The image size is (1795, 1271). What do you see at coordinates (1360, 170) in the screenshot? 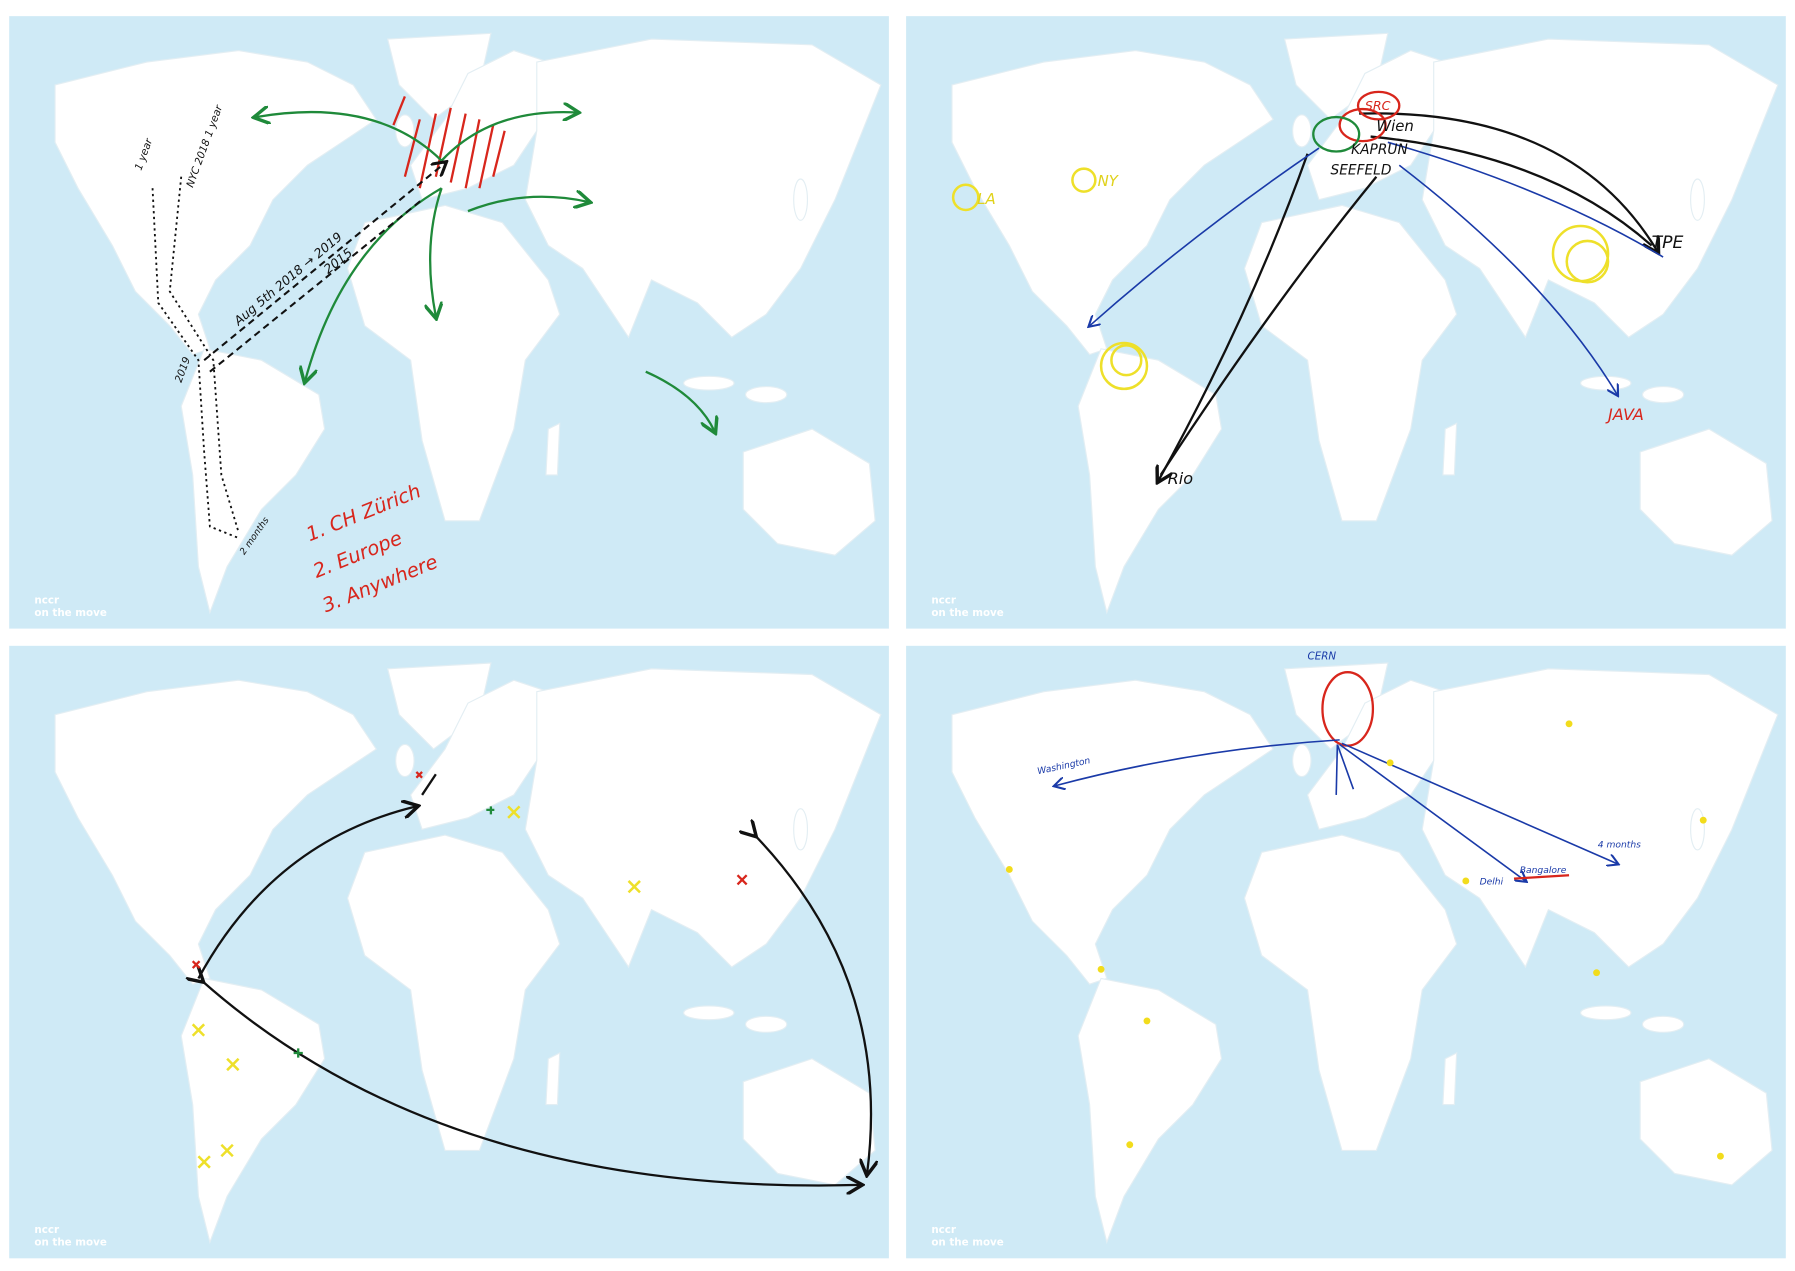
I see `annotation: SEEFELD` at bounding box center [1360, 170].